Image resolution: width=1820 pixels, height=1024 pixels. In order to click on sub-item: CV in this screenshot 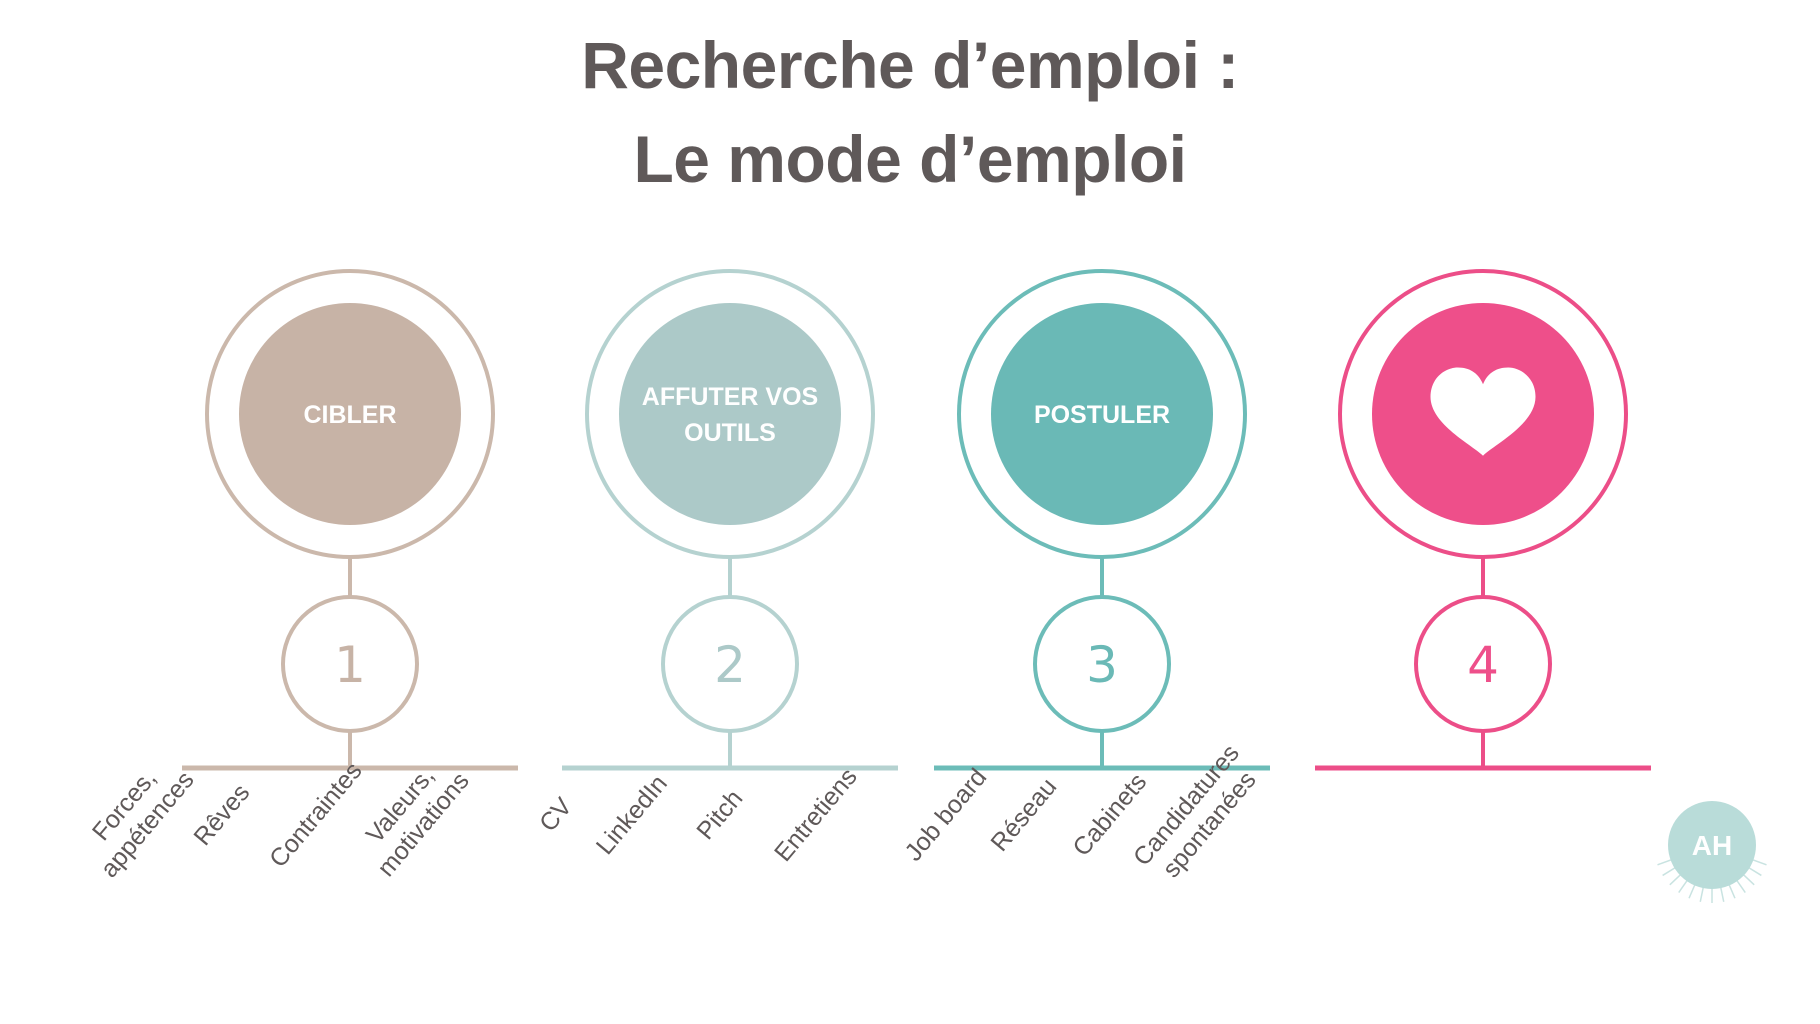, I will do `click(556, 814)`.